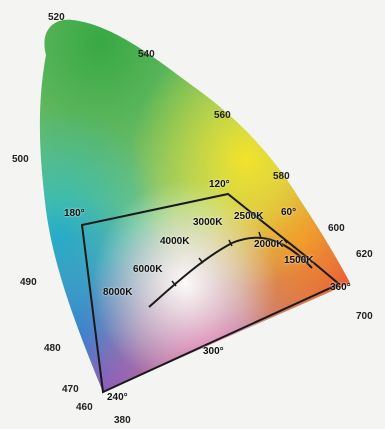 The image size is (385, 429). What do you see at coordinates (122, 420) in the screenshot?
I see `wavelength-label-380: 380` at bounding box center [122, 420].